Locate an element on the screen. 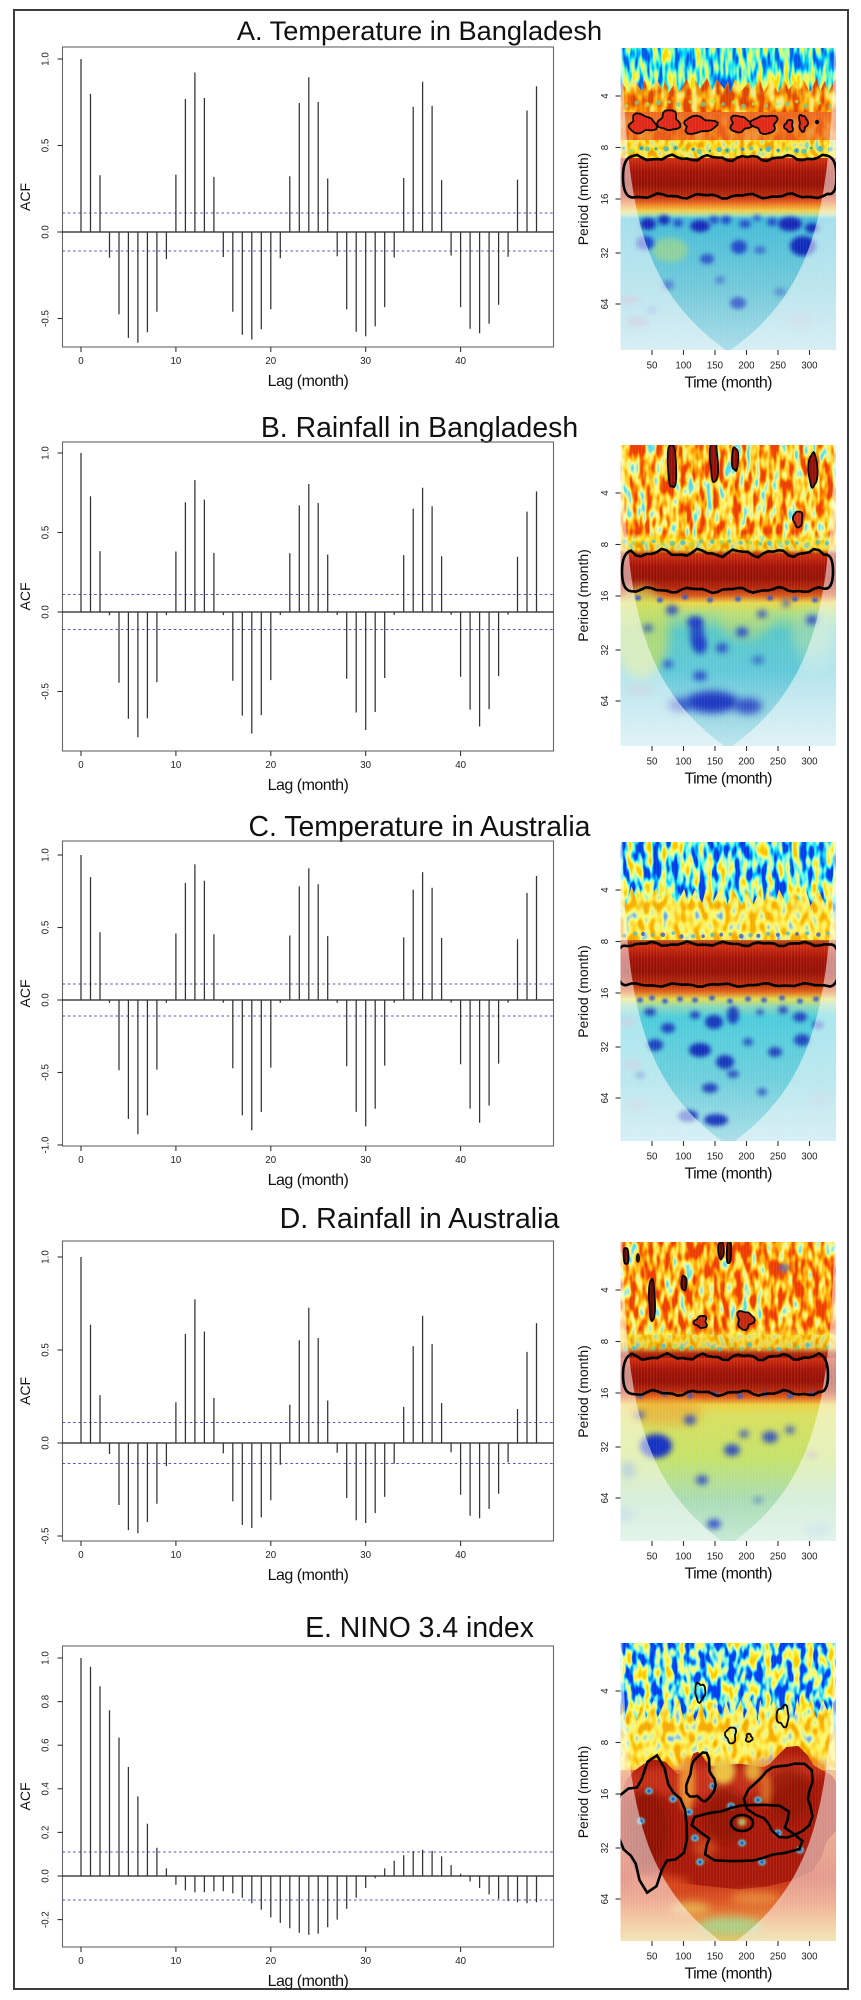 This screenshot has width=861, height=2000. svg-text: B. Rainfall in Bangladesh is located at coordinates (419, 428).